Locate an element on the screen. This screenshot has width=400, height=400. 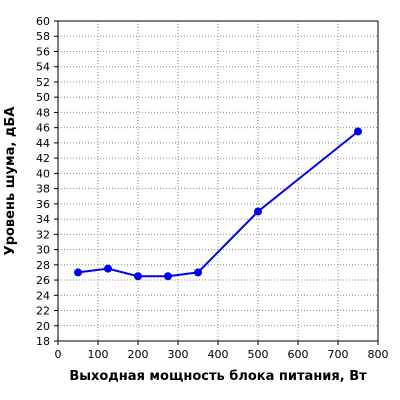
y-tick-label: 36 is located at coordinates (43, 204).